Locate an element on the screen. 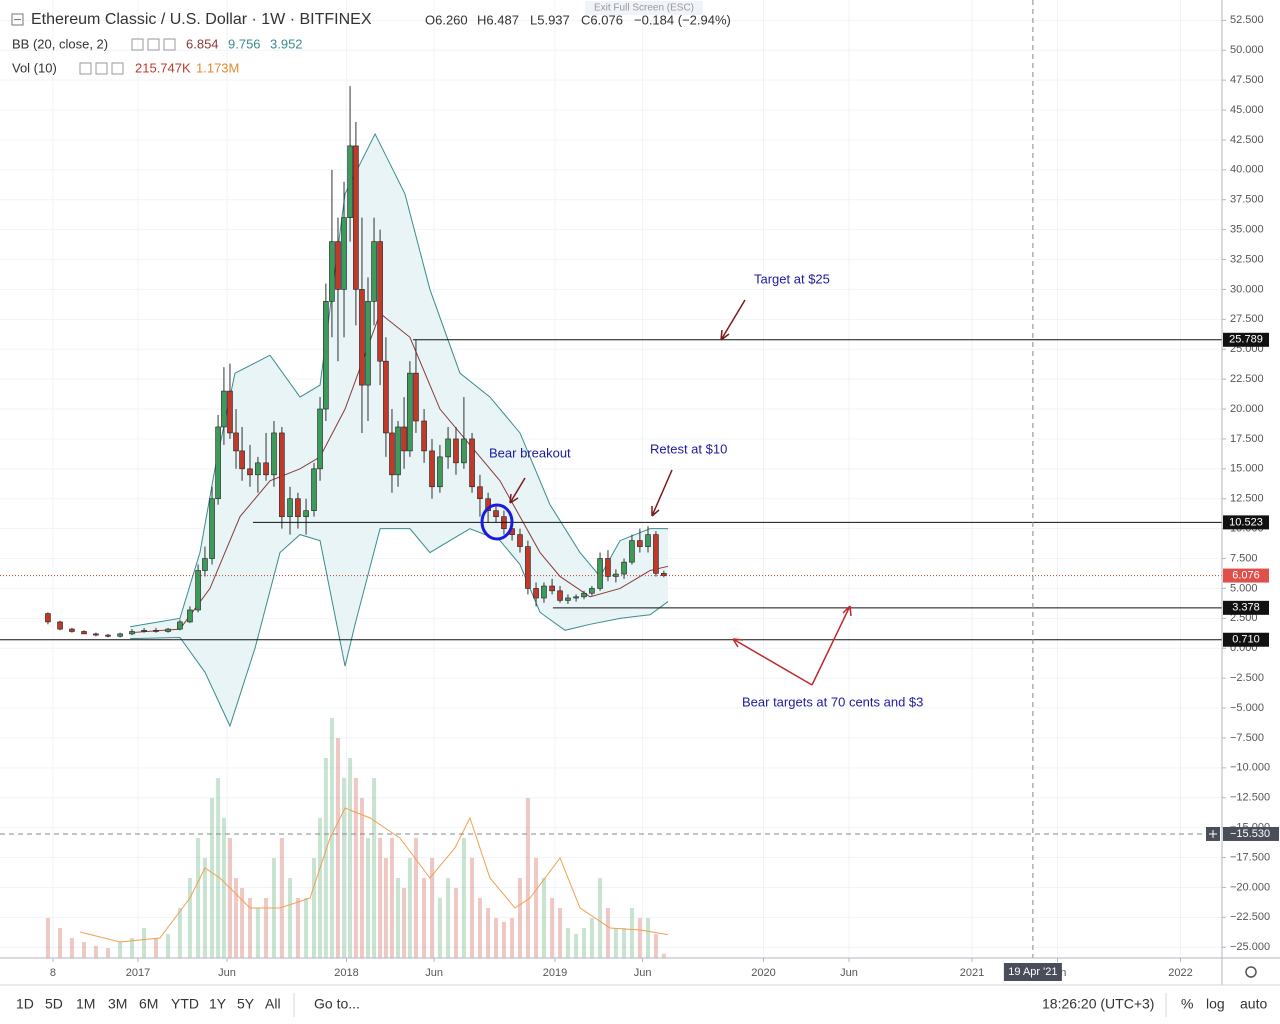 This screenshot has height=1024, width=1280. y-tick-label: 17.500 is located at coordinates (1247, 439).